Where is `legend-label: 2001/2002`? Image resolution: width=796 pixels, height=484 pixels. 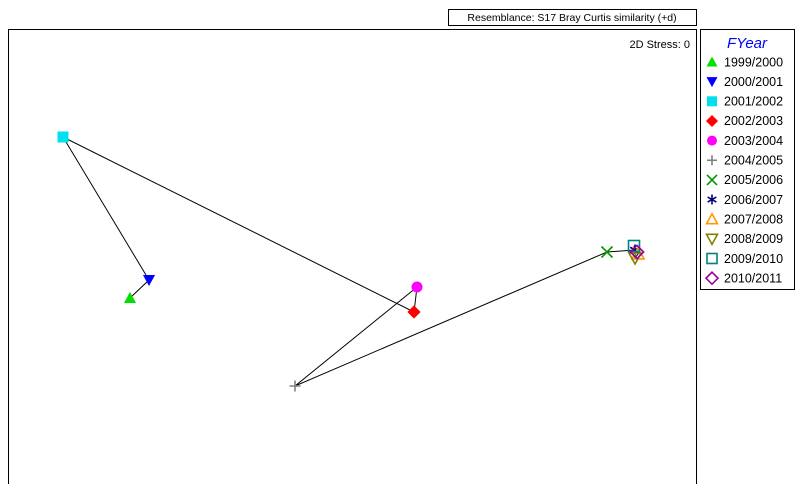 legend-label: 2001/2002 is located at coordinates (753, 102).